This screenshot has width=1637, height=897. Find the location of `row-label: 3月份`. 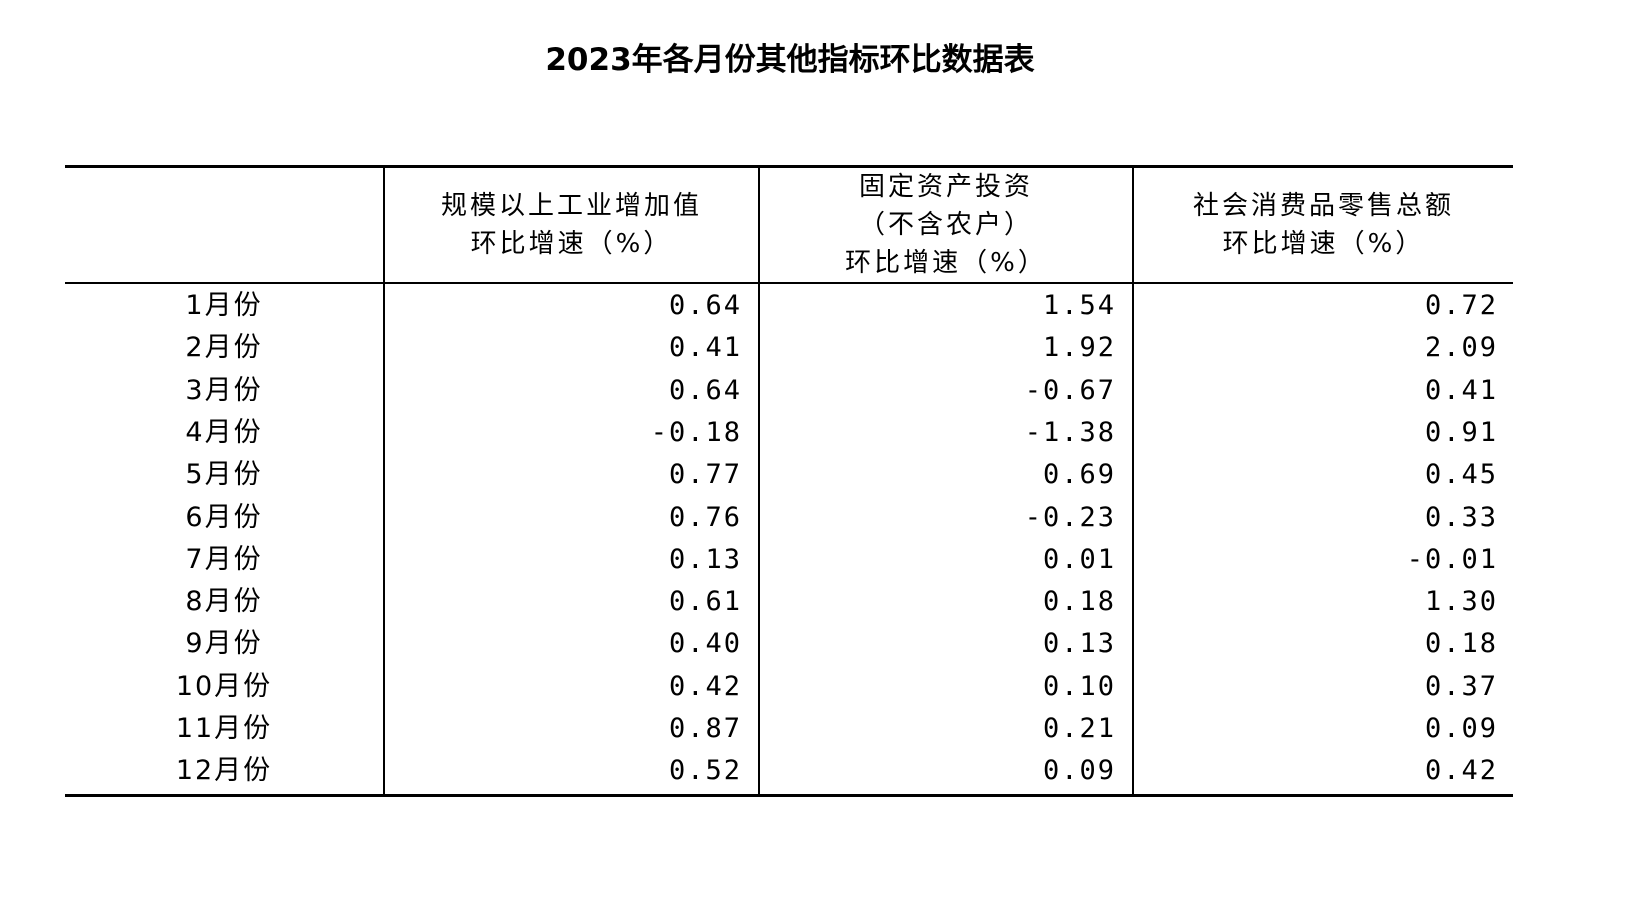

row-label: 3月份 is located at coordinates (224, 390).